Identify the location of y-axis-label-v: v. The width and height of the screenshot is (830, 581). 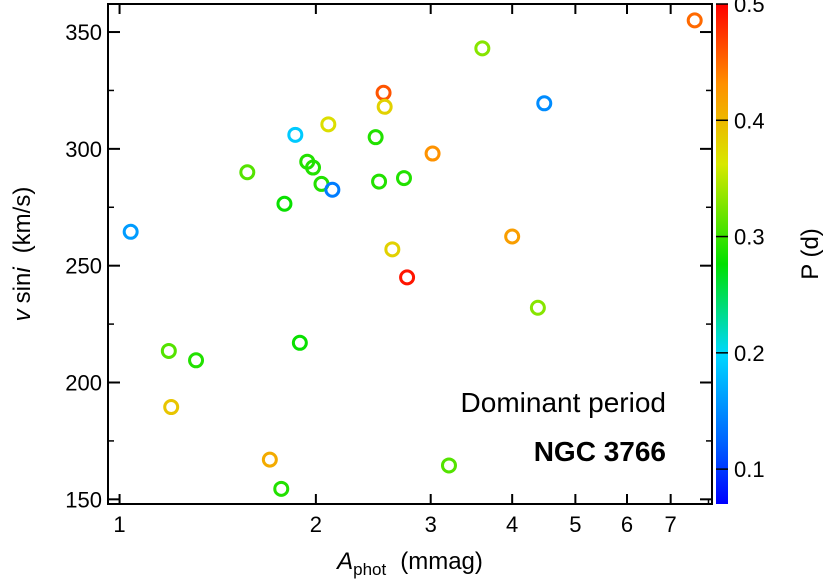
(22, 314).